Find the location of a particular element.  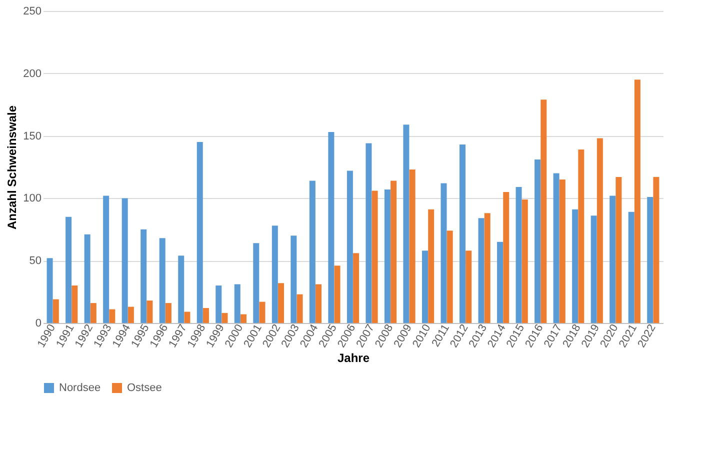

y-tick-label: 0 is located at coordinates (38, 324).